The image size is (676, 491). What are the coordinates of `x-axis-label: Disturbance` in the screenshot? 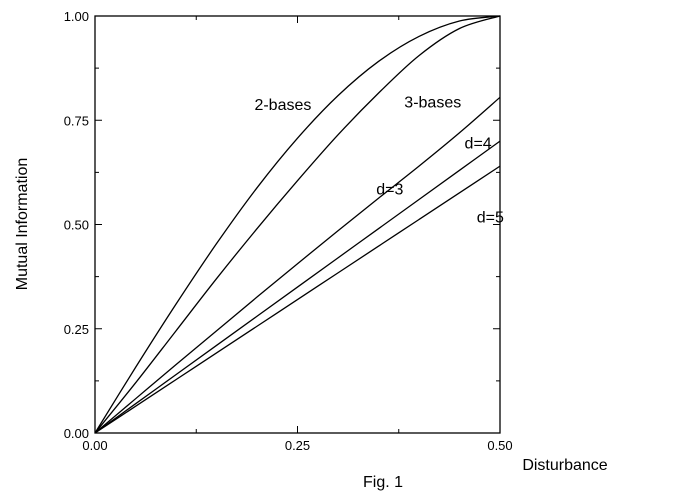 It's located at (564, 465).